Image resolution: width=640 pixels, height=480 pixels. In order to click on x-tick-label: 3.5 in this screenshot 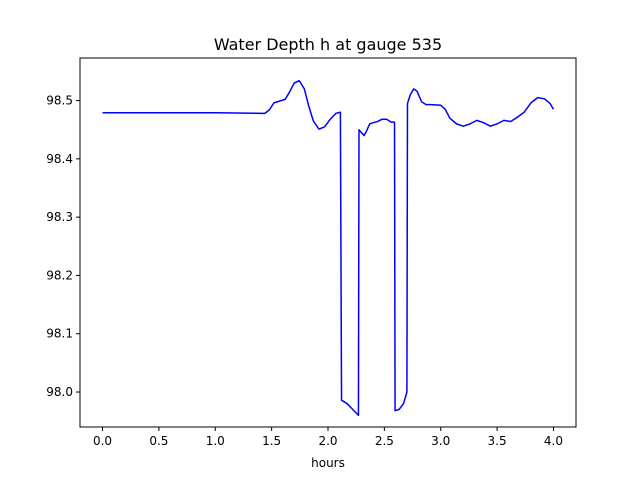, I will do `click(497, 441)`.